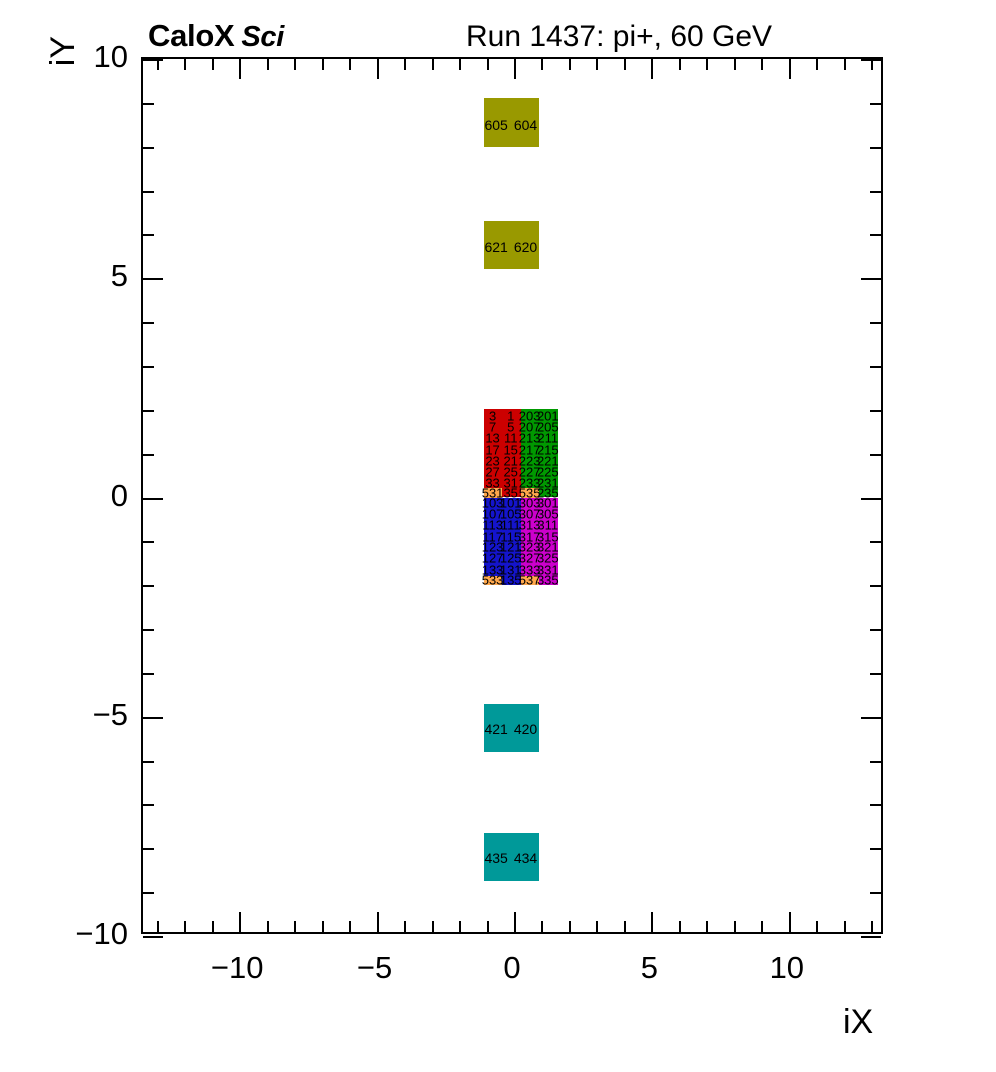 Image resolution: width=996 pixels, height=1072 pixels. I want to click on channel-label-201: 201, so click(547, 416).